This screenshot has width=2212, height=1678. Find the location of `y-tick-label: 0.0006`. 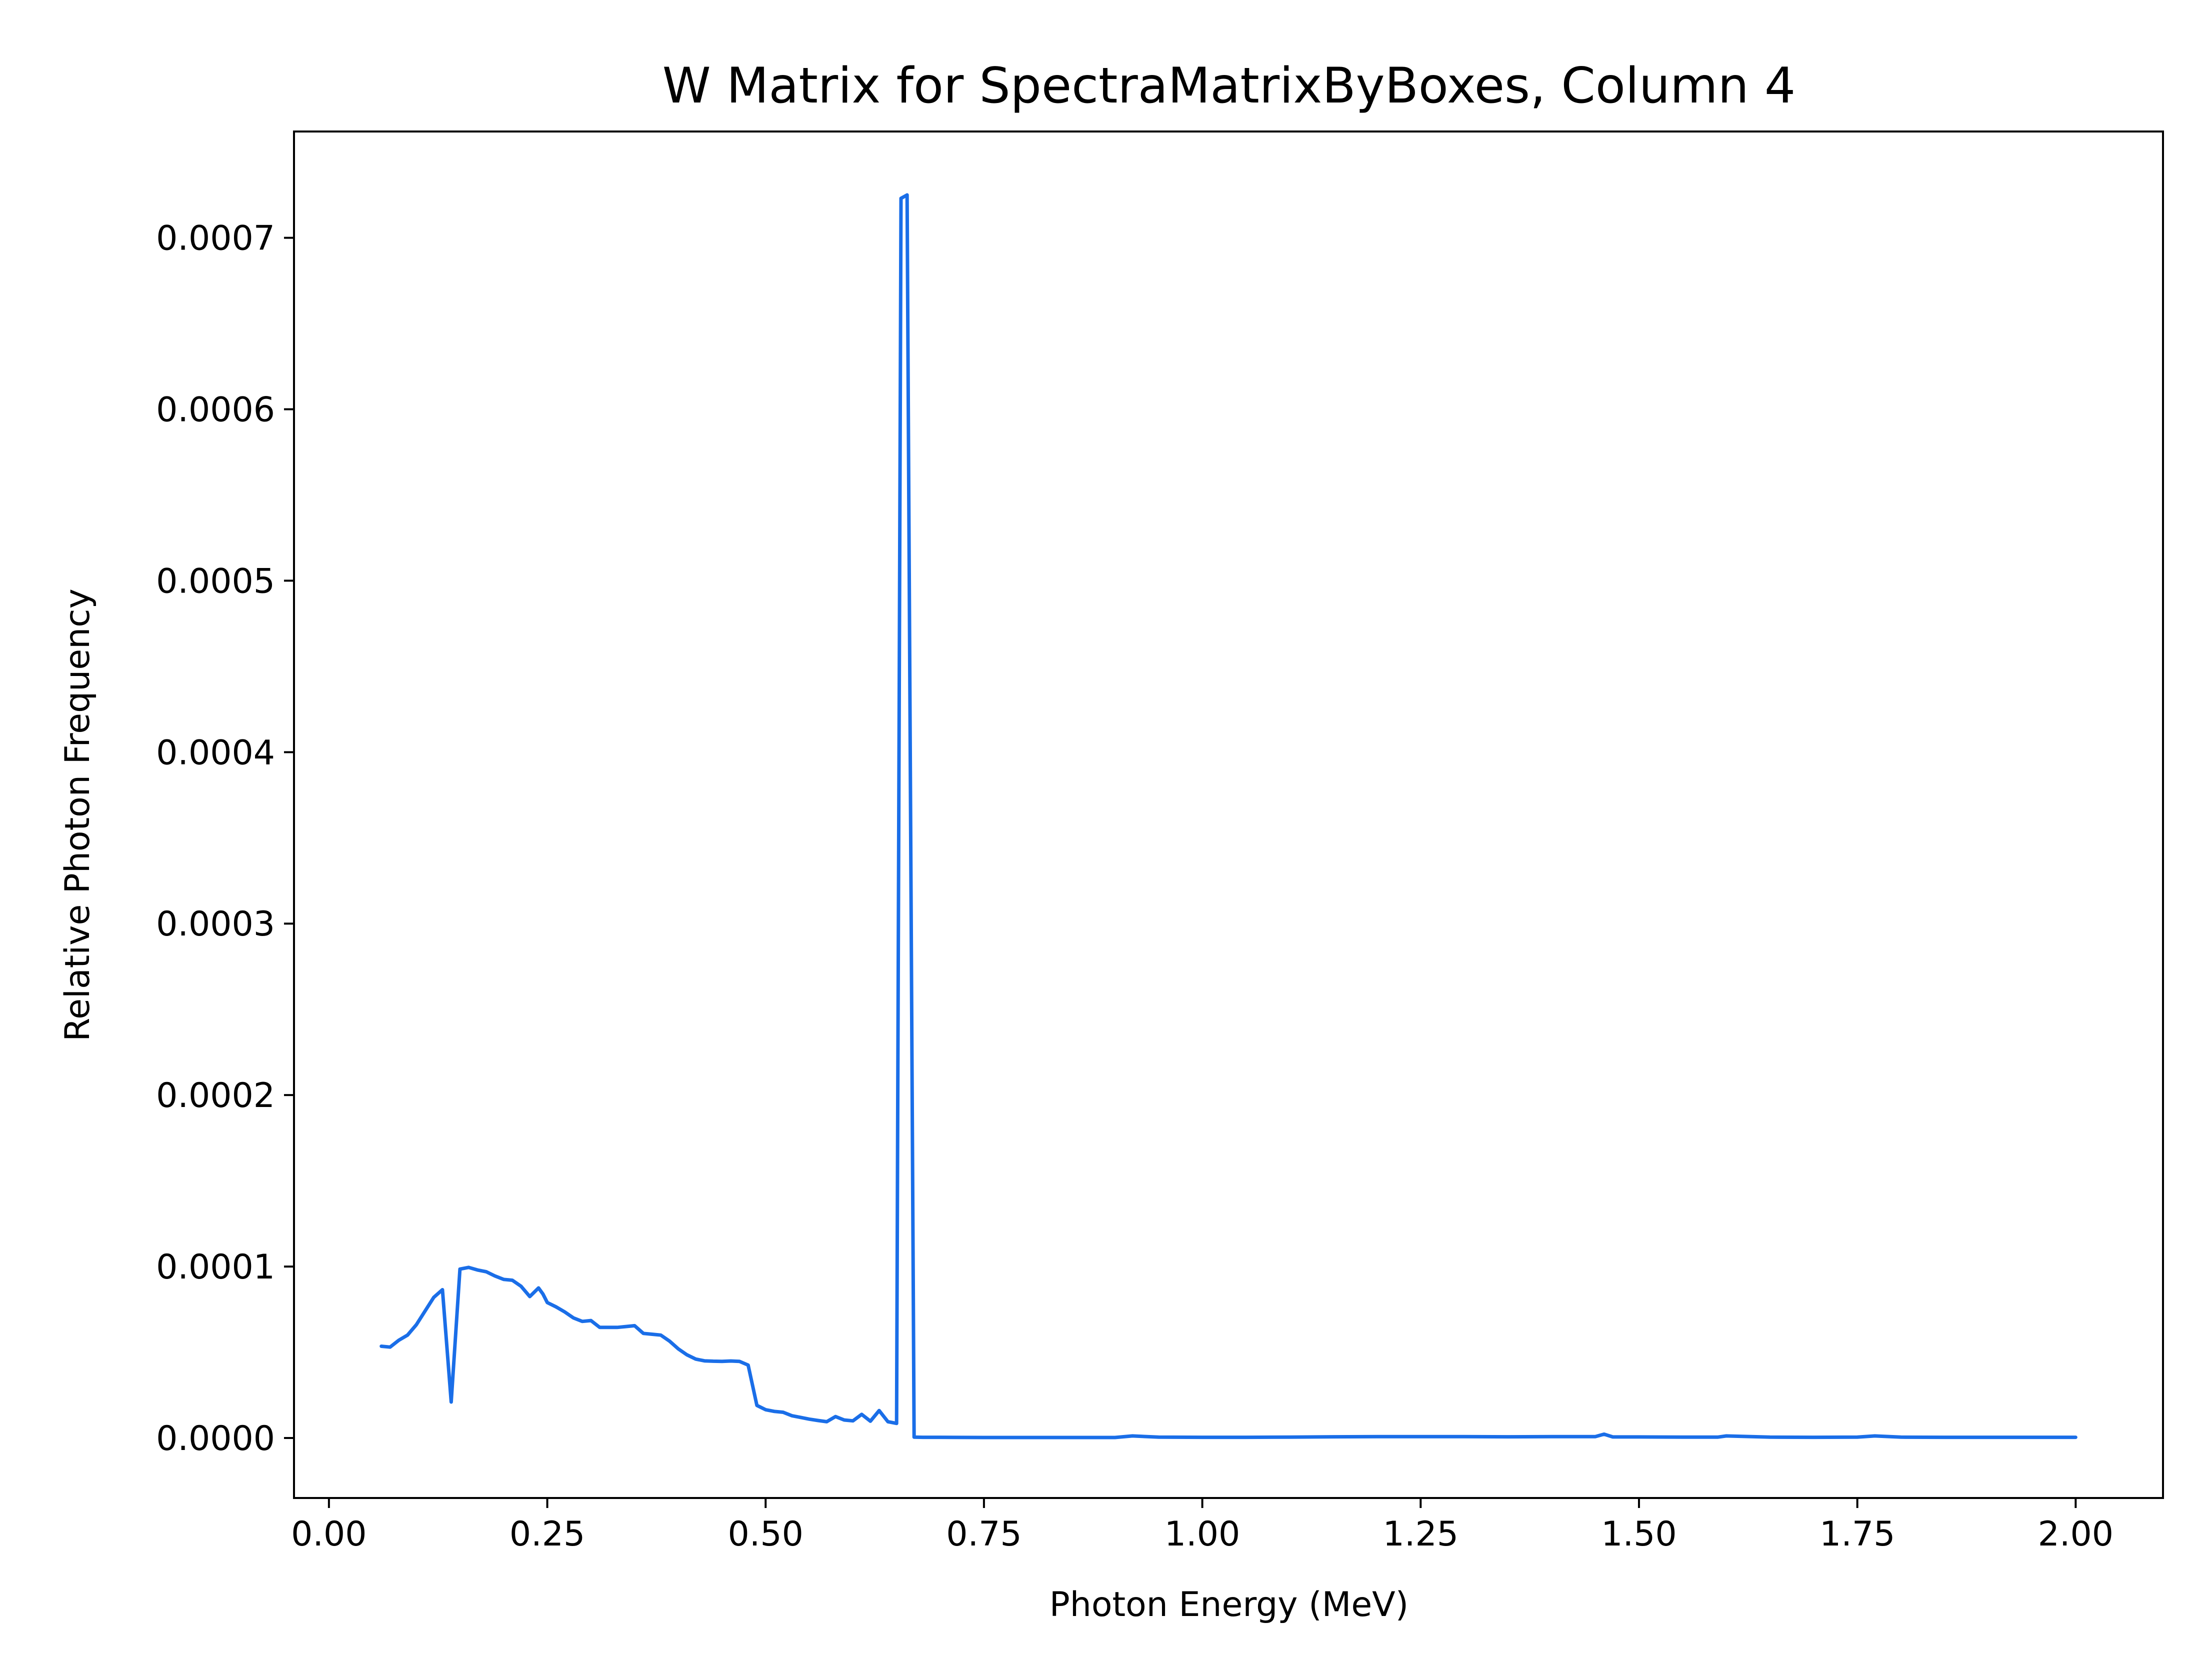

y-tick-label: 0.0006 is located at coordinates (215, 410).